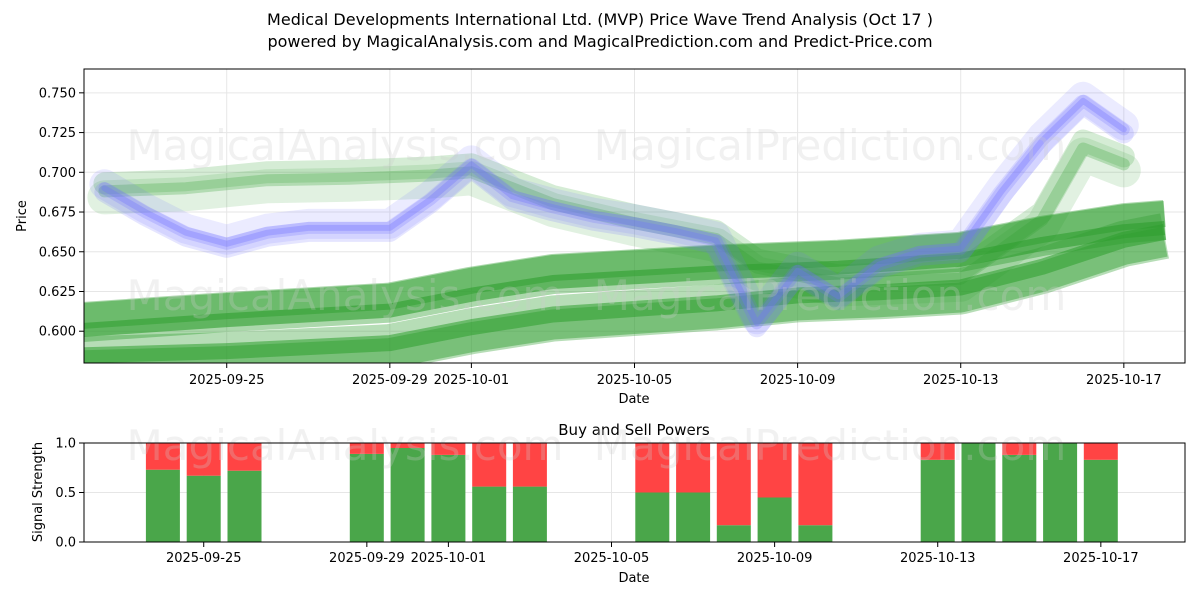 The width and height of the screenshot is (1200, 600). Describe the element at coordinates (390, 380) in the screenshot. I see `price-x-tick-label: 2025-09-29` at that location.